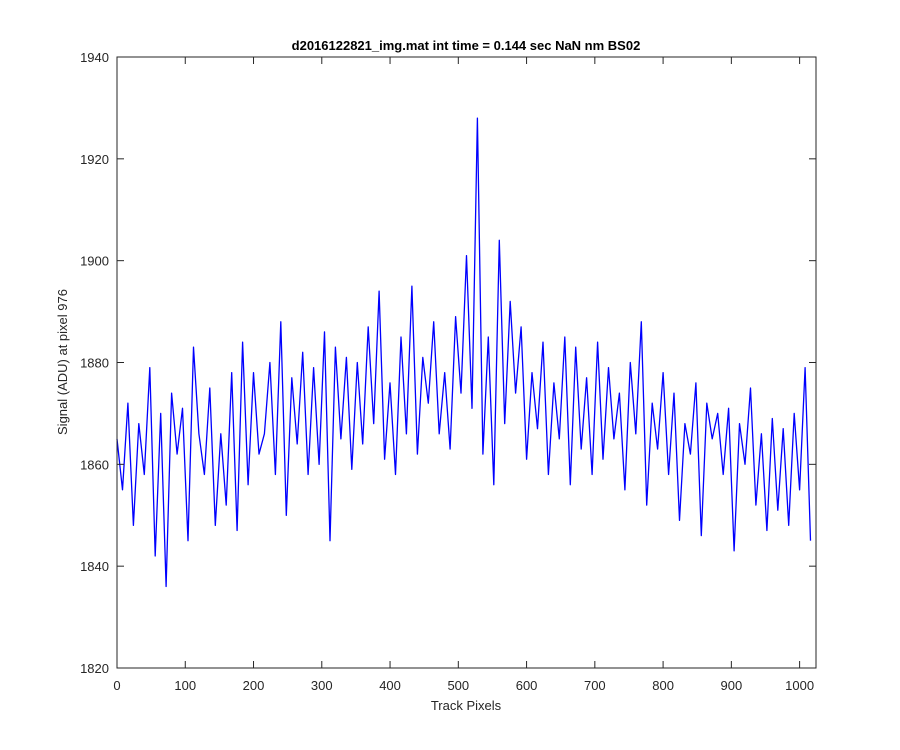  What do you see at coordinates (62, 362) in the screenshot?
I see `y-axis-label: Signal (ADU) at pixel 976` at bounding box center [62, 362].